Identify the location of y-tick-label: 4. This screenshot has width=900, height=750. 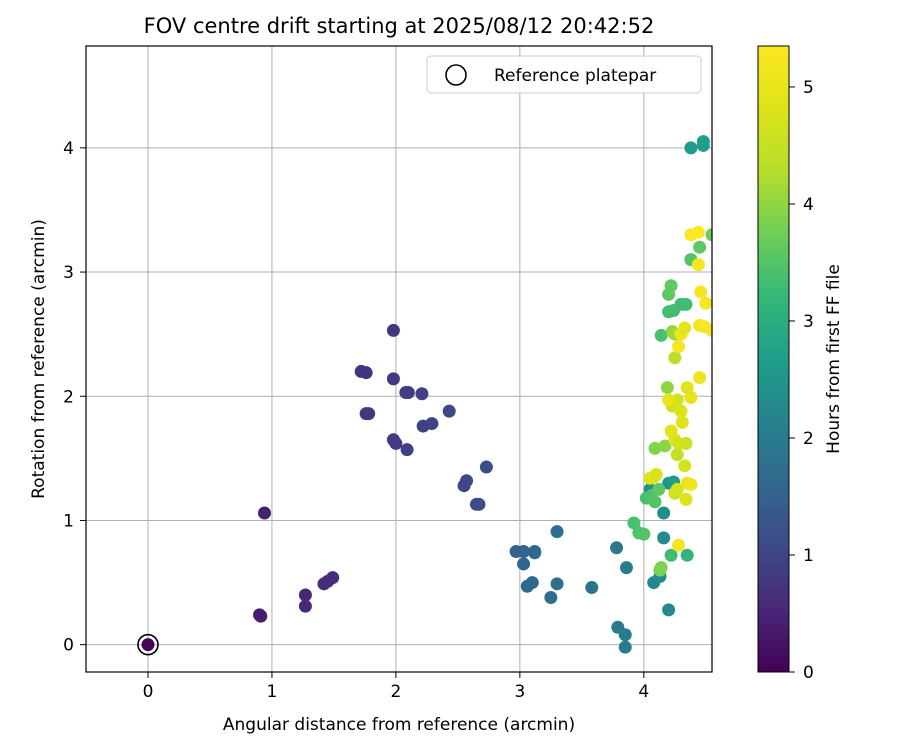
(68, 149).